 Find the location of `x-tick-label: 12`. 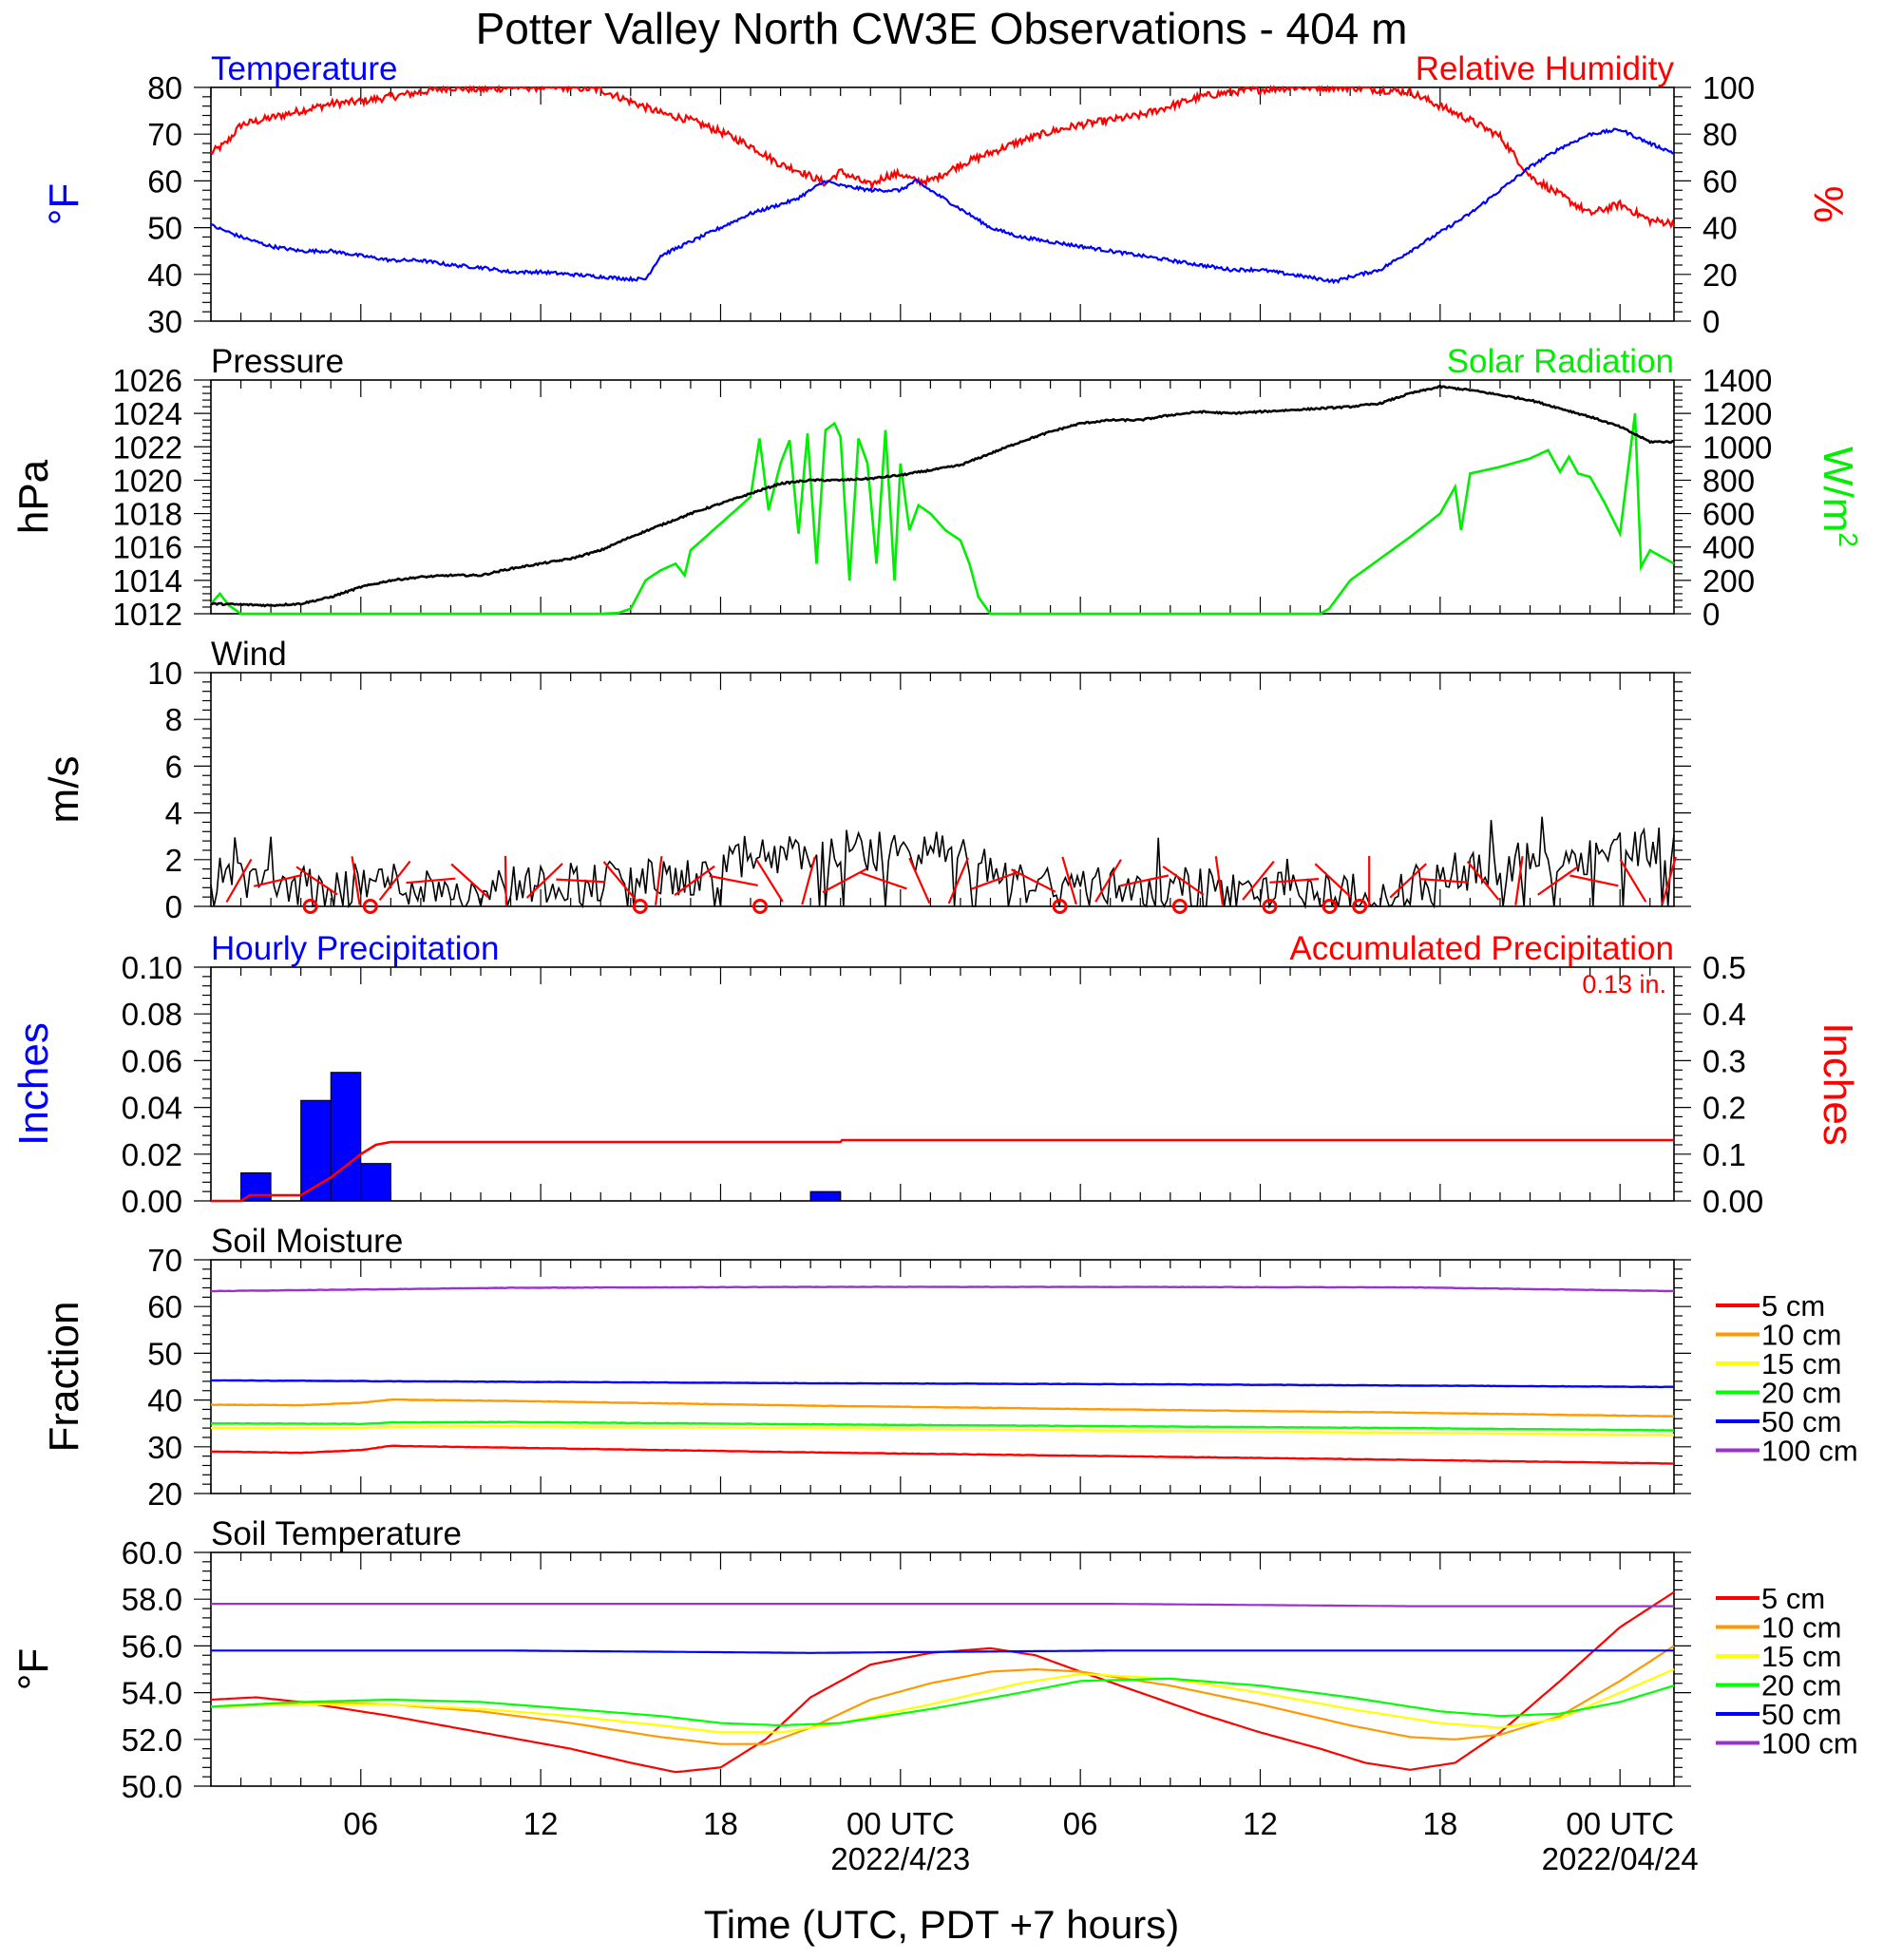

x-tick-label: 12 is located at coordinates (541, 1823).